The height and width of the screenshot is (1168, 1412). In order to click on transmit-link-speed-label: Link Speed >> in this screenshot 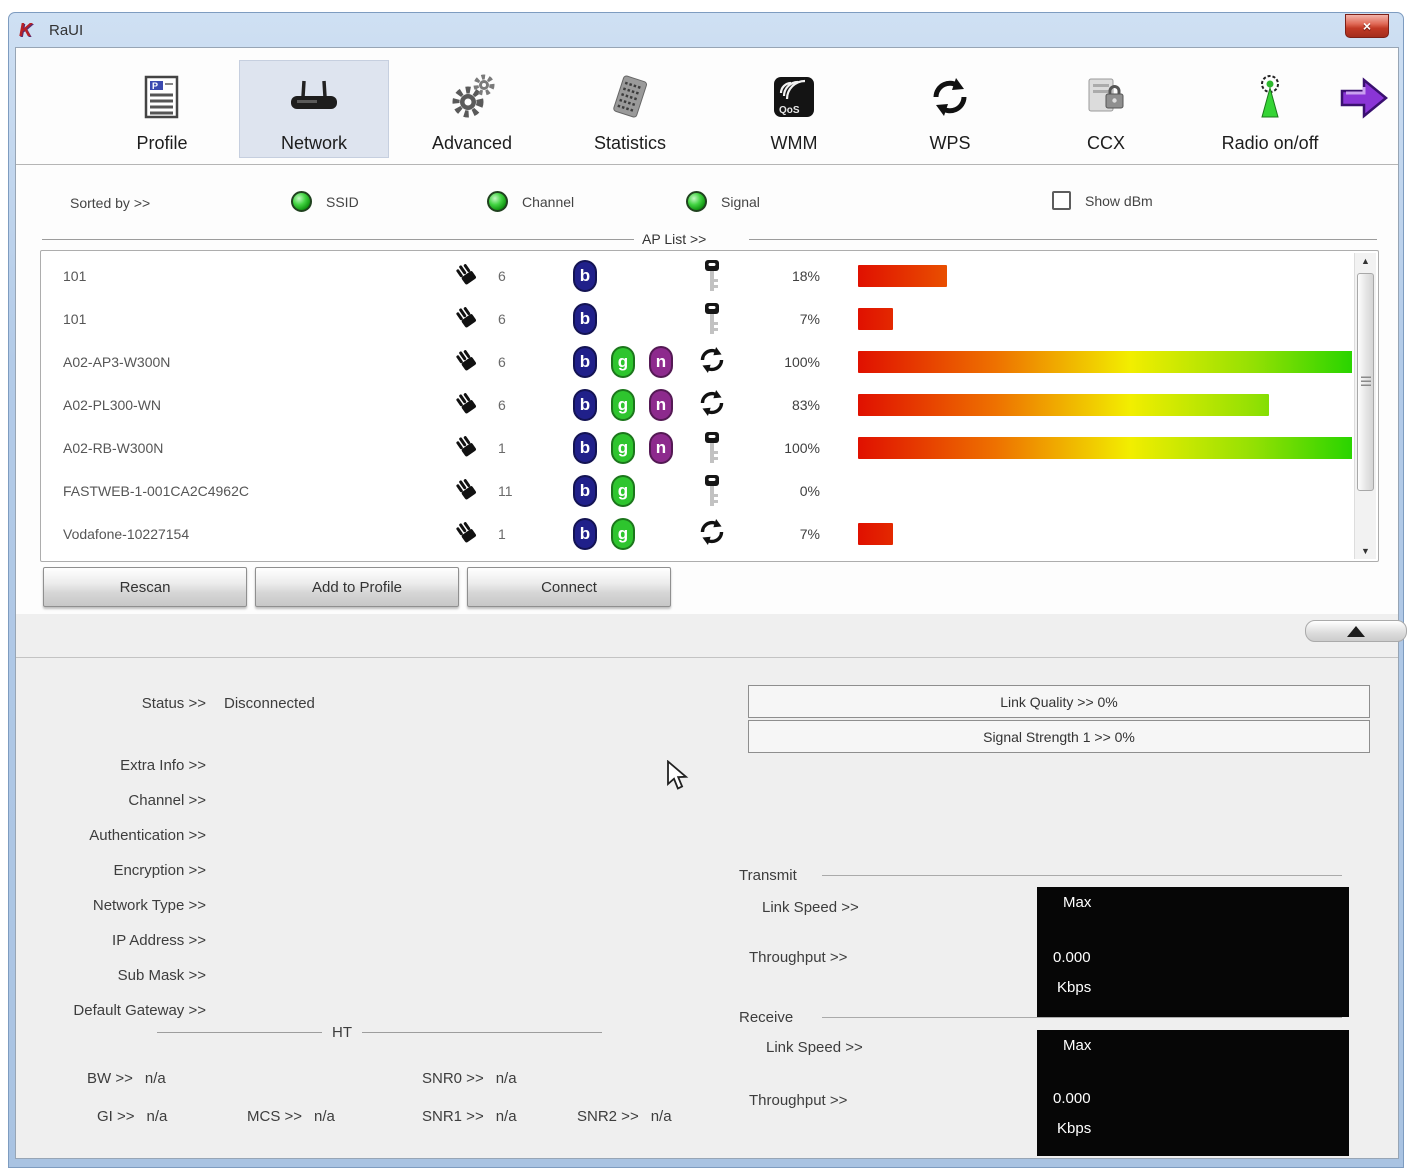, I will do `click(810, 907)`.